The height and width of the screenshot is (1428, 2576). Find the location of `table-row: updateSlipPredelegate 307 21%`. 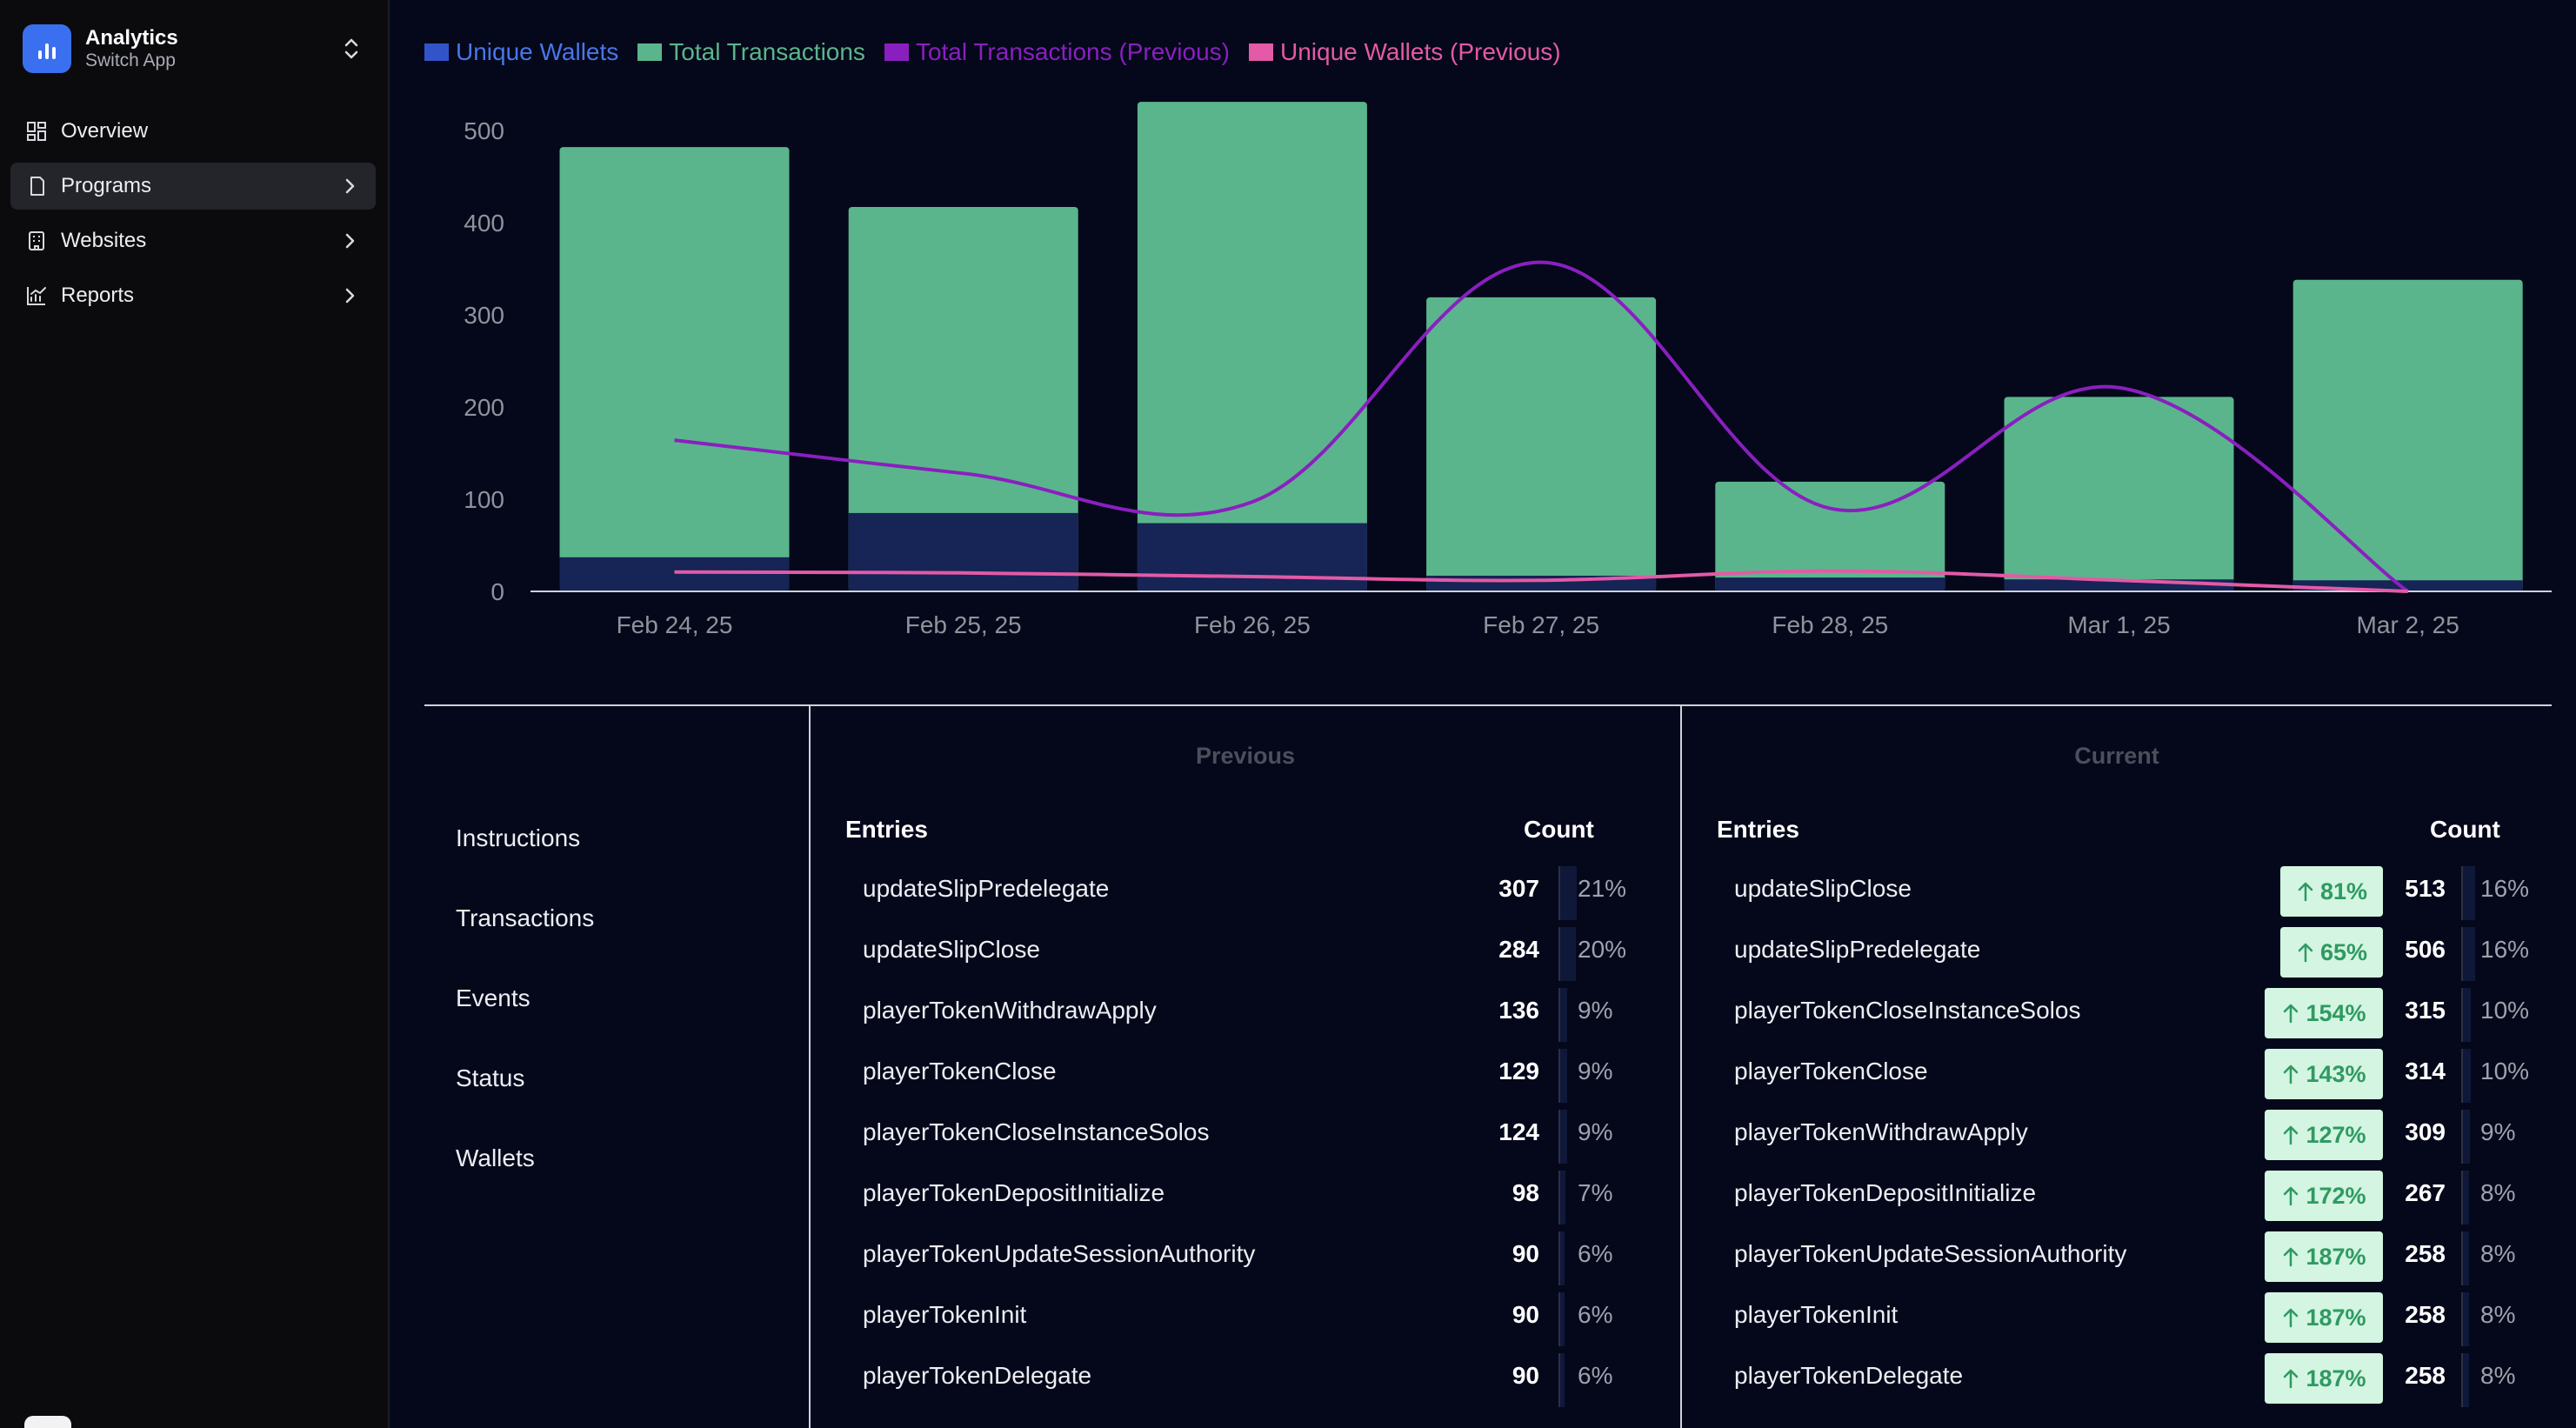

table-row: updateSlipPredelegate 307 21% is located at coordinates (1245, 893).